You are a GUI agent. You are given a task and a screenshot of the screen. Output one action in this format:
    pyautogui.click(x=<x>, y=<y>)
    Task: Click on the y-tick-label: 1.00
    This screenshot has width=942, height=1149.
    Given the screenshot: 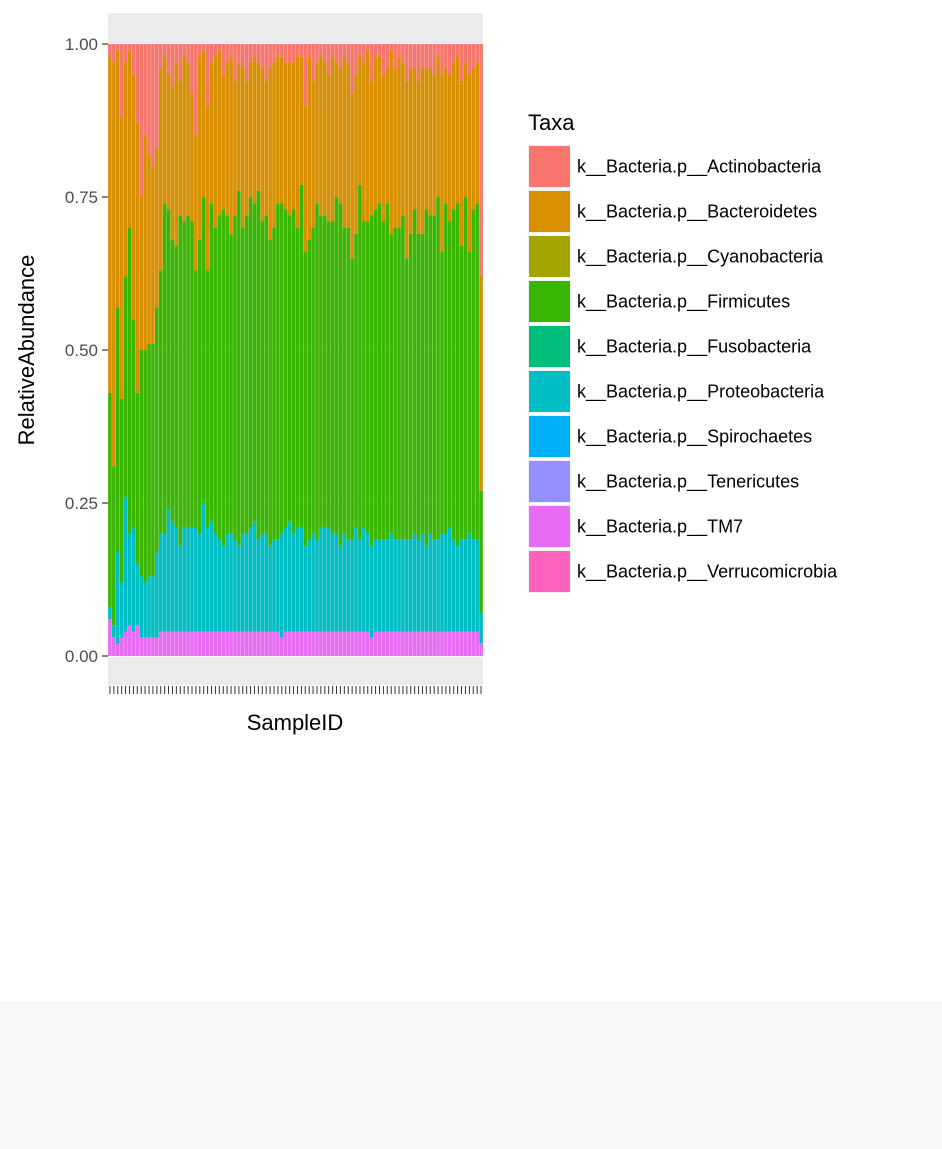 What is the action you would take?
    pyautogui.click(x=81, y=44)
    